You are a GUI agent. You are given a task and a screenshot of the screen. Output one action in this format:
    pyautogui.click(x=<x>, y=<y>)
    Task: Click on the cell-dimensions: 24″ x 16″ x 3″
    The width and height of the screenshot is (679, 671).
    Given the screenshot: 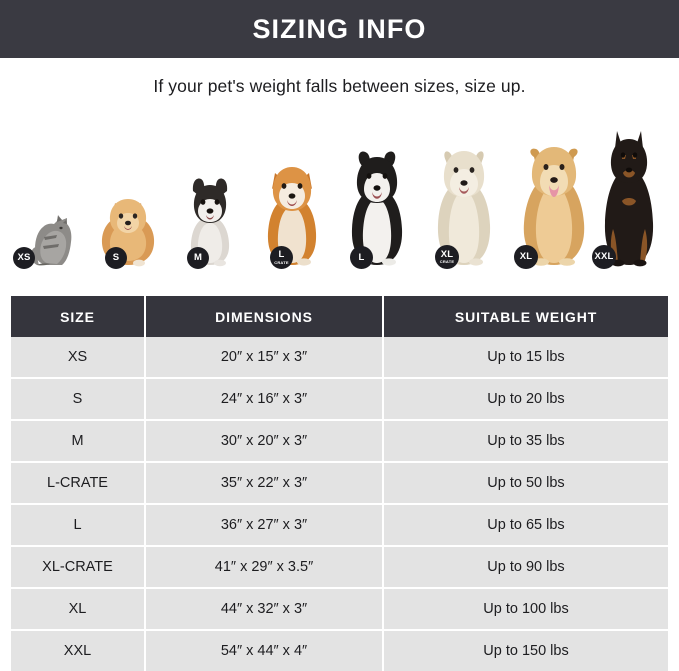 What is the action you would take?
    pyautogui.click(x=264, y=399)
    